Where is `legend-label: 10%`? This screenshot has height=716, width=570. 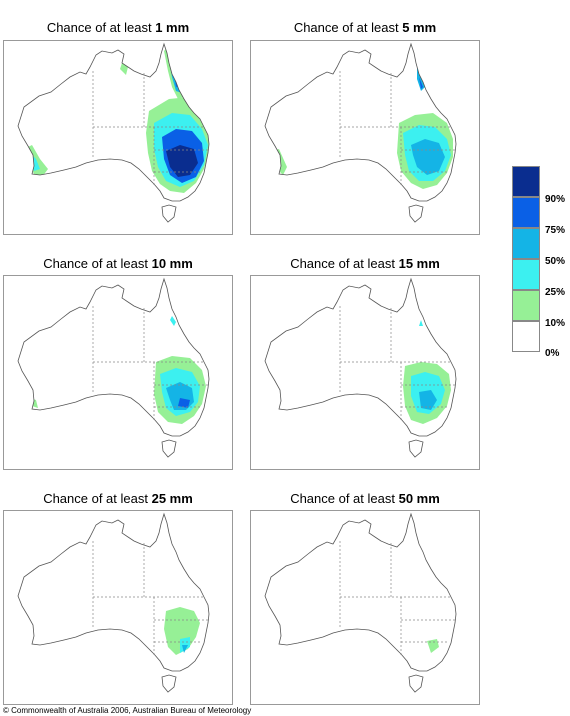 legend-label: 10% is located at coordinates (555, 323).